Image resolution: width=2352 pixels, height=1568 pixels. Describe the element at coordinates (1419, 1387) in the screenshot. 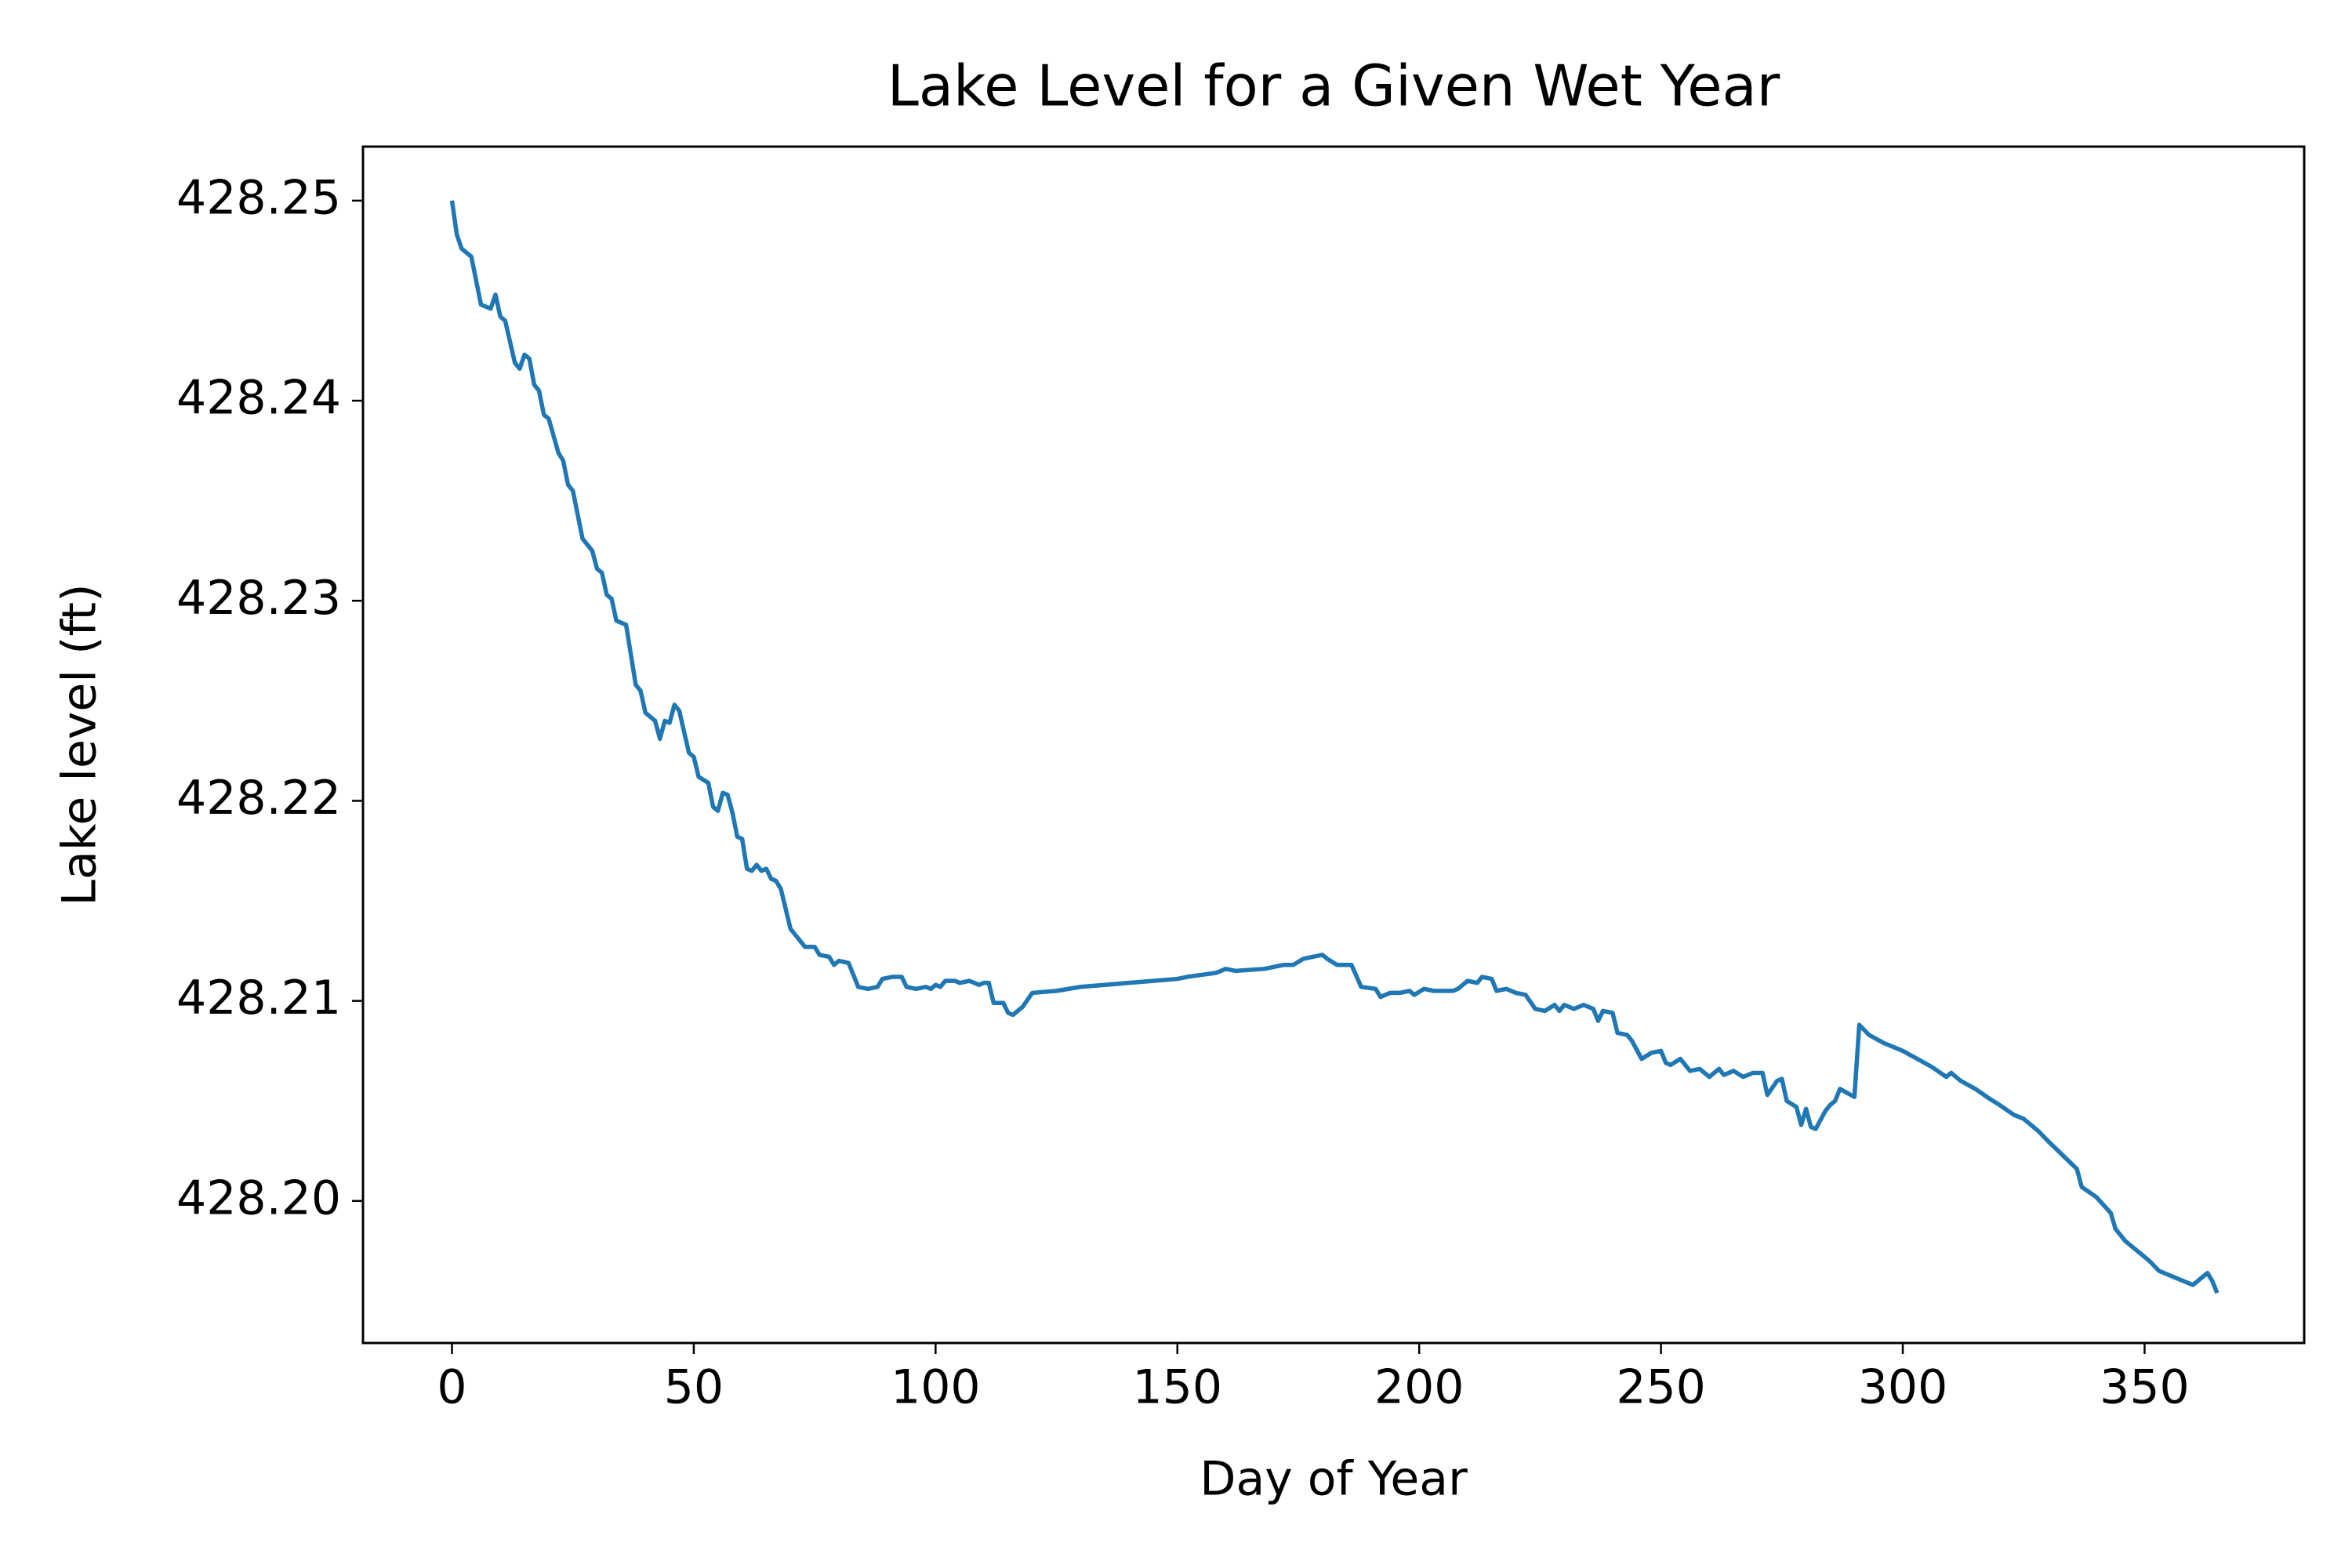

I see `x-tick-label: 200` at that location.